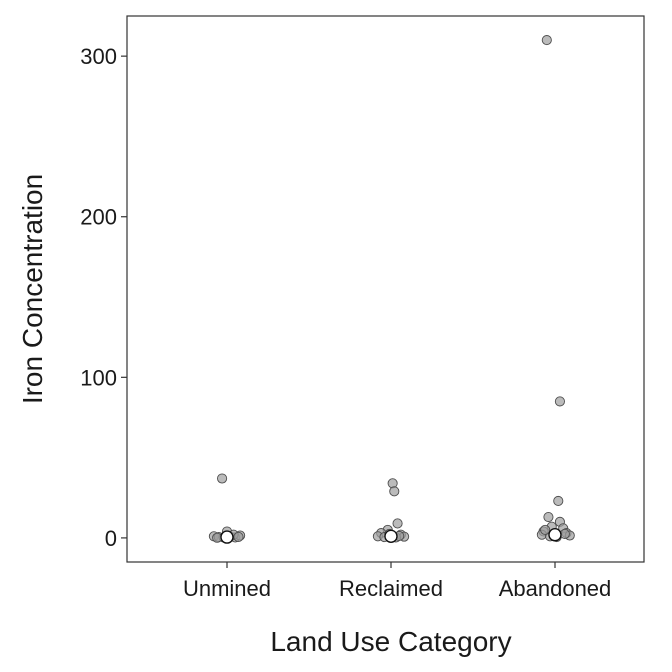  Describe the element at coordinates (98, 377) in the screenshot. I see `y-tick-label: 100` at that location.